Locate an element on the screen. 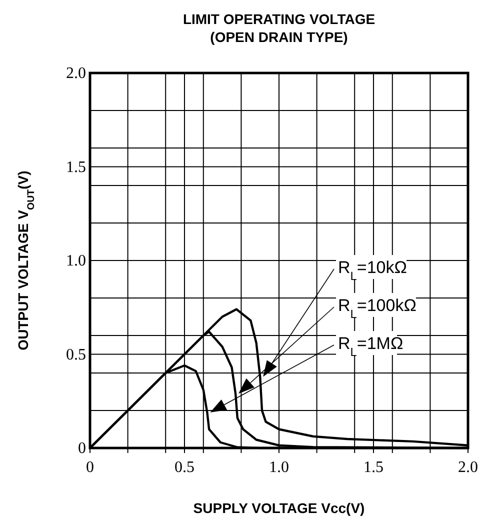  x-tick-label: 2.0 is located at coordinates (468, 467).